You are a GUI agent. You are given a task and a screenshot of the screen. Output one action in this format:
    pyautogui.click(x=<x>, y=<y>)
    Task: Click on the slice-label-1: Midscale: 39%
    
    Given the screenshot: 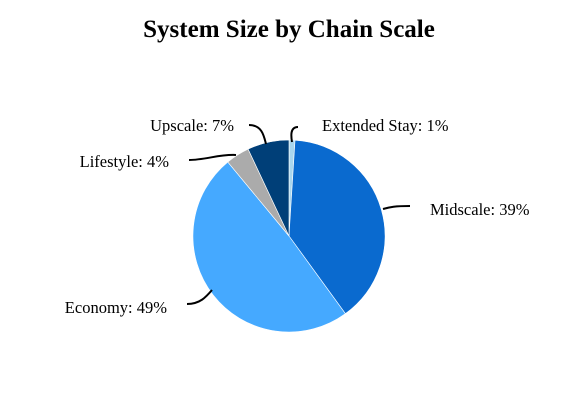 What is the action you would take?
    pyautogui.click(x=480, y=209)
    